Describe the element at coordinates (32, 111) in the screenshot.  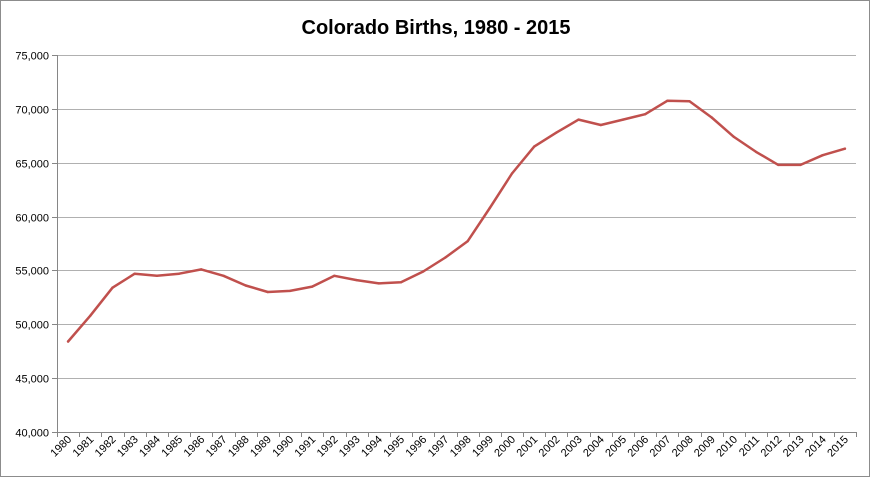
I see `y-tick-label: 70,000` at that location.